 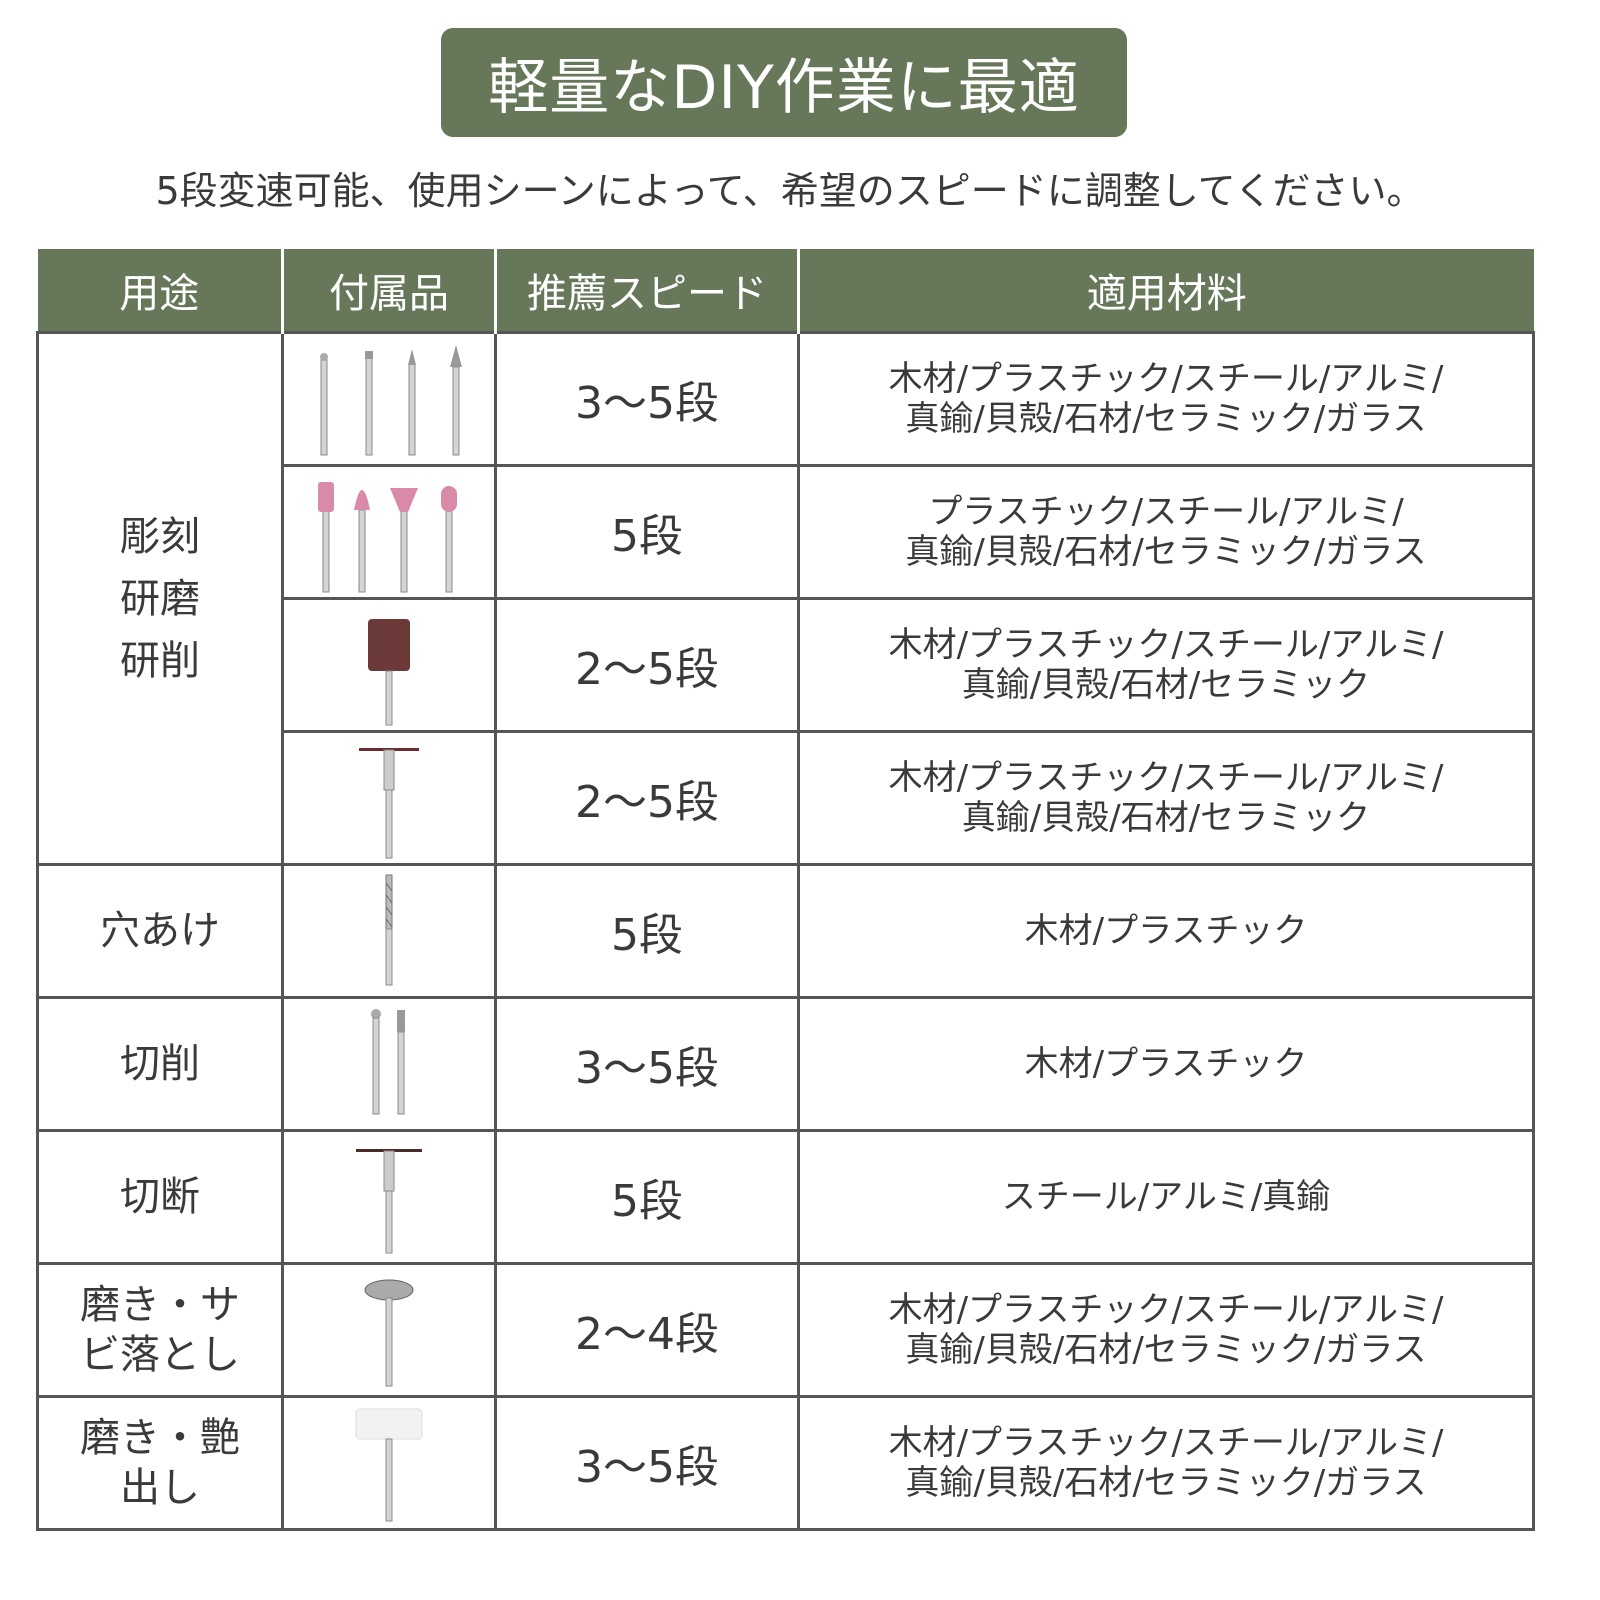 I want to click on use-cell: 穴あけ, so click(x=160, y=931).